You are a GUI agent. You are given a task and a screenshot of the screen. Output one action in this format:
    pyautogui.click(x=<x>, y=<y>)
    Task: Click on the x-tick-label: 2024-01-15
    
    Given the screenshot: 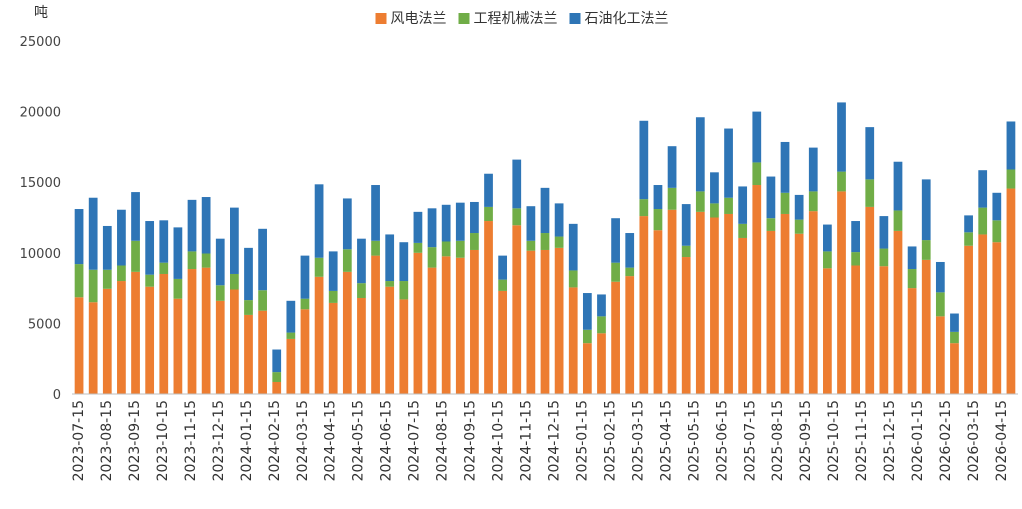 What is the action you would take?
    pyautogui.click(x=247, y=440)
    